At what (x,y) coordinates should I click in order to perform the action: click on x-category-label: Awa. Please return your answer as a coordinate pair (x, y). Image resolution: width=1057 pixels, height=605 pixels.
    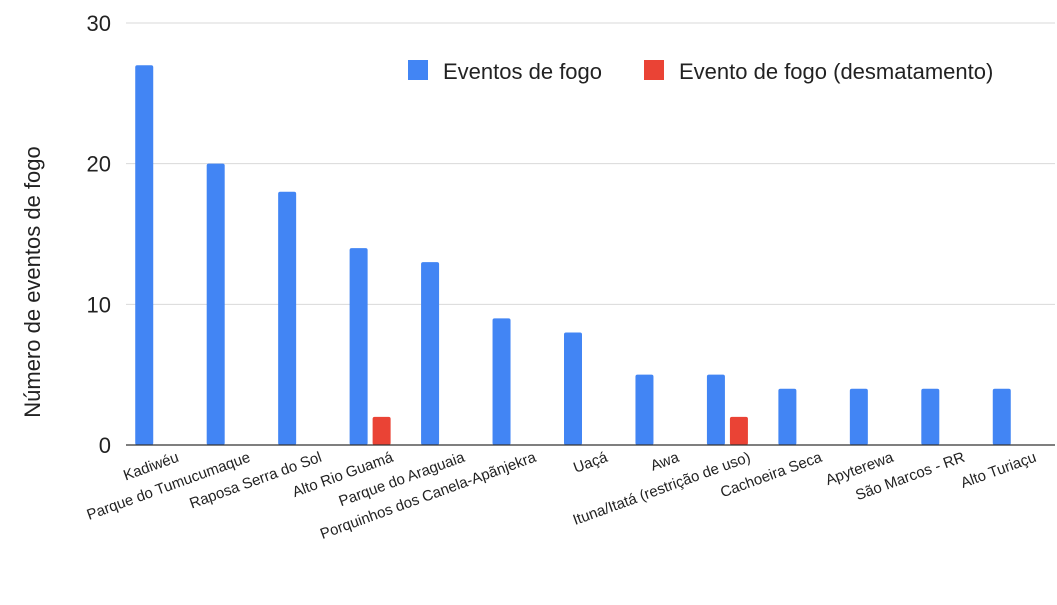
    Looking at the image, I should click on (665, 462).